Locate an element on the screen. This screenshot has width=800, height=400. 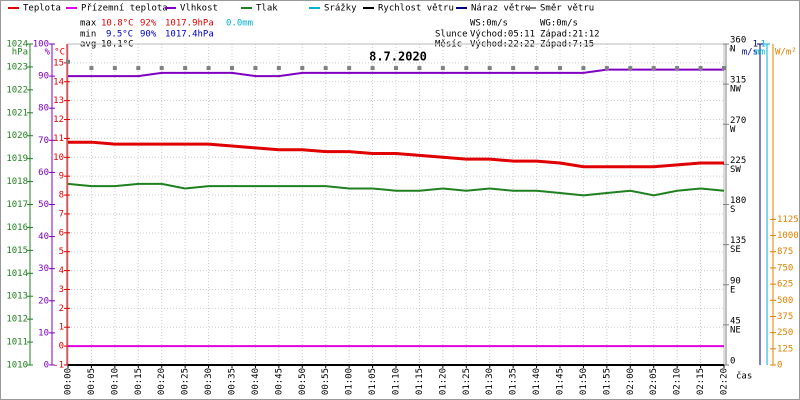
sun-info: Východ:05:11 is located at coordinates (502, 35).